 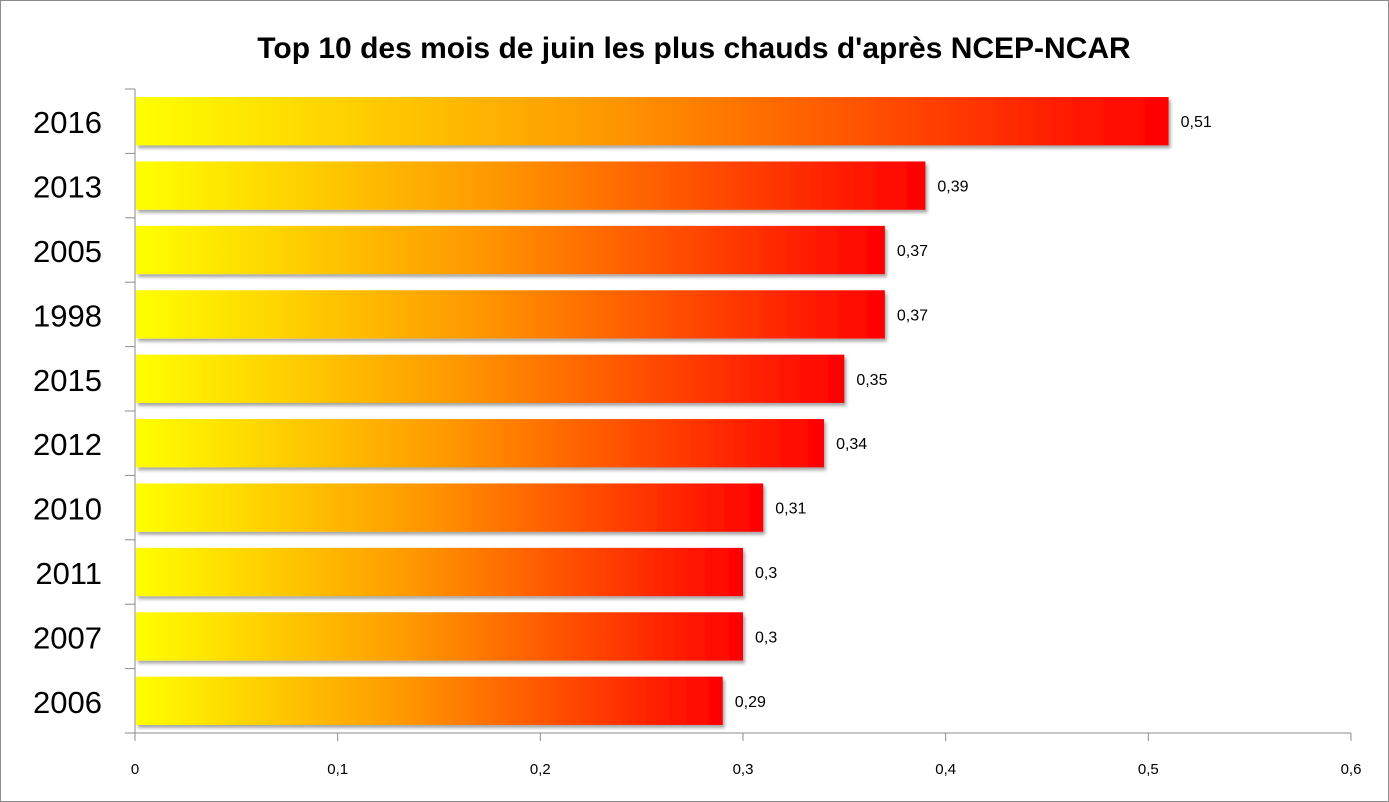 I want to click on category-label-2015: 2015, so click(x=67, y=380).